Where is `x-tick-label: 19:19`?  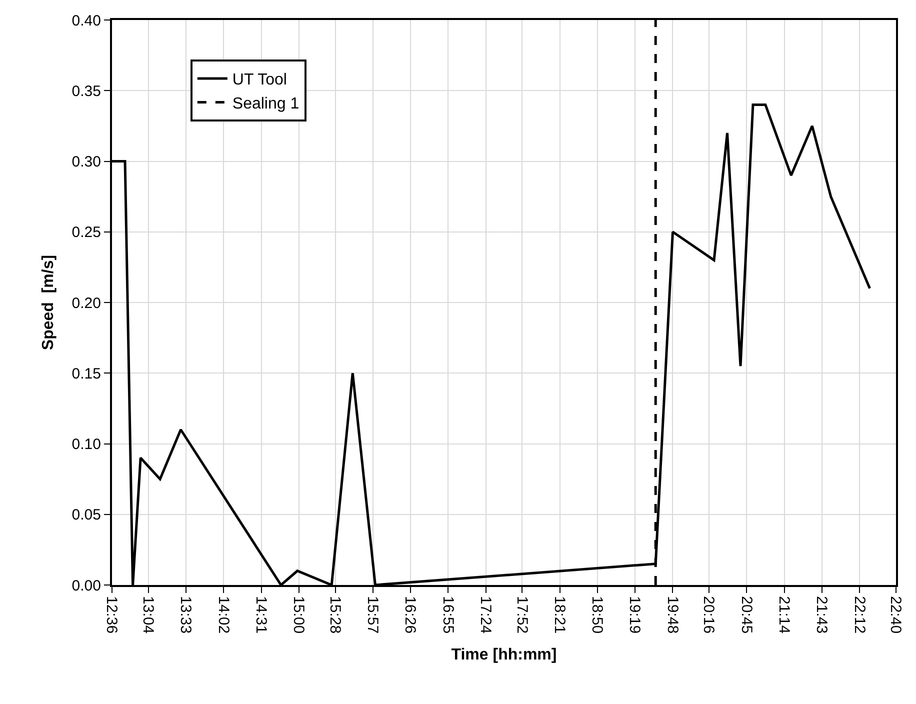
x-tick-label: 19:19 is located at coordinates (635, 615).